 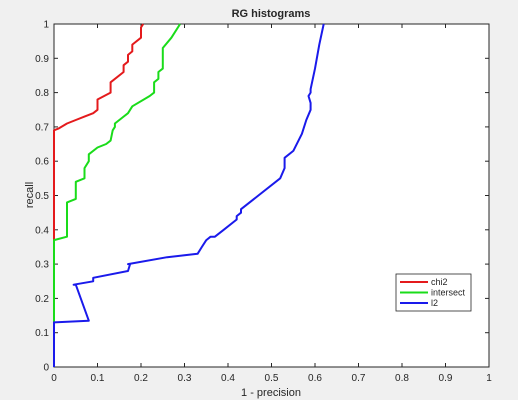 I want to click on y-tick-label: 0.7, so click(x=42, y=127).